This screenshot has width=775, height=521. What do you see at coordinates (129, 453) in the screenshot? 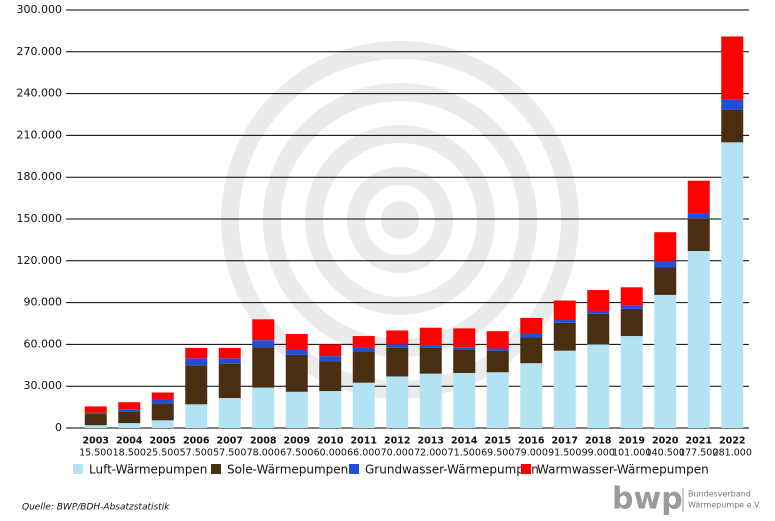
I see `total-label: 18.500` at bounding box center [129, 453].